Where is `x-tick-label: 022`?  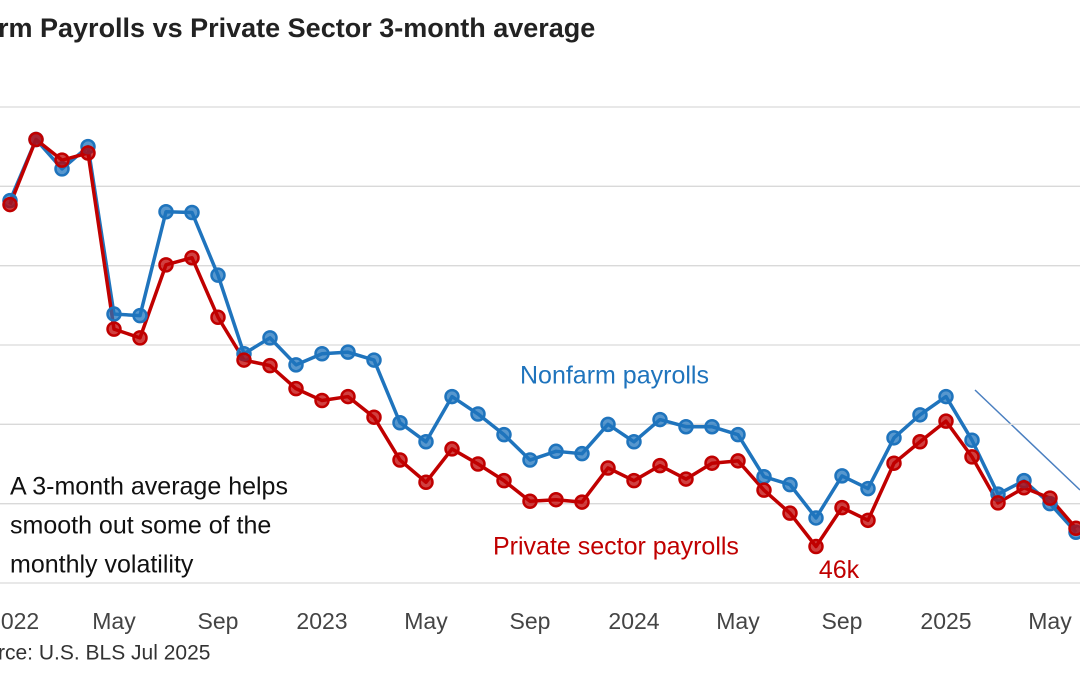 x-tick-label: 022 is located at coordinates (20, 621).